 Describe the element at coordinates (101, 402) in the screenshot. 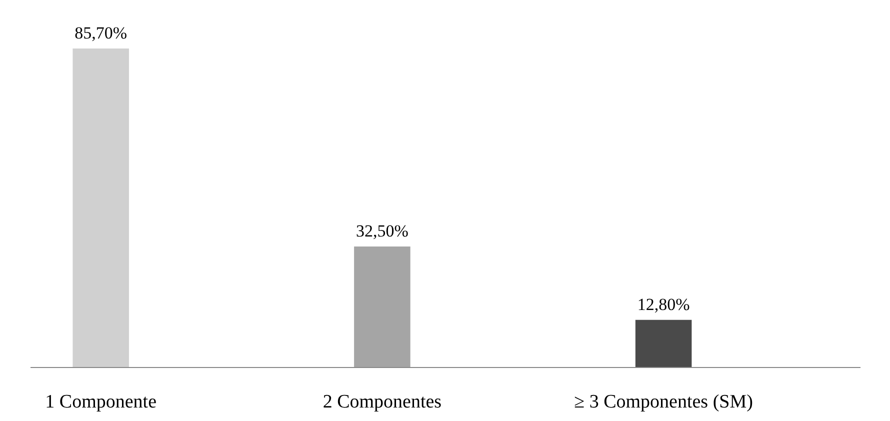

I see `x-tick-label: 1 Componente` at that location.